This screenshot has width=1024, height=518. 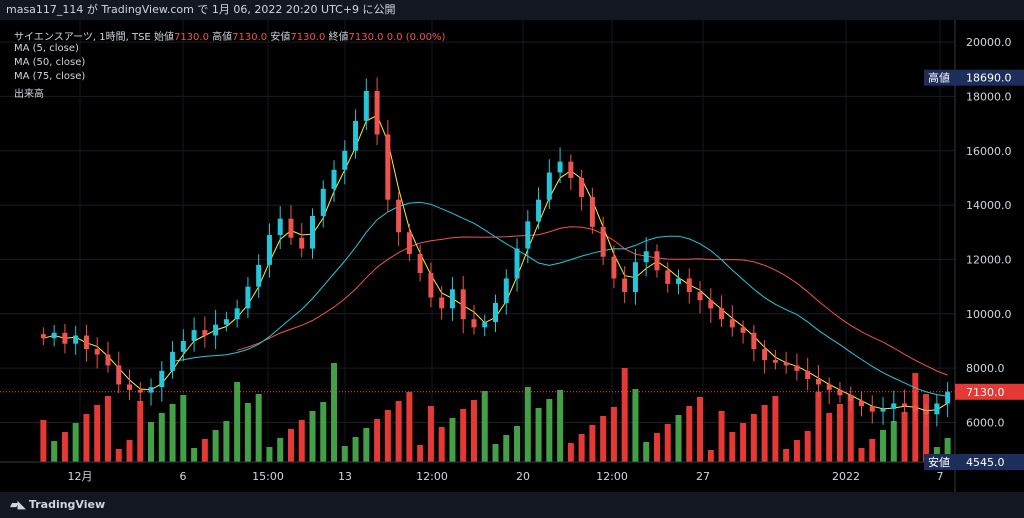 What do you see at coordinates (985, 392) in the screenshot?
I see `last-tag-value: 7130.0` at bounding box center [985, 392].